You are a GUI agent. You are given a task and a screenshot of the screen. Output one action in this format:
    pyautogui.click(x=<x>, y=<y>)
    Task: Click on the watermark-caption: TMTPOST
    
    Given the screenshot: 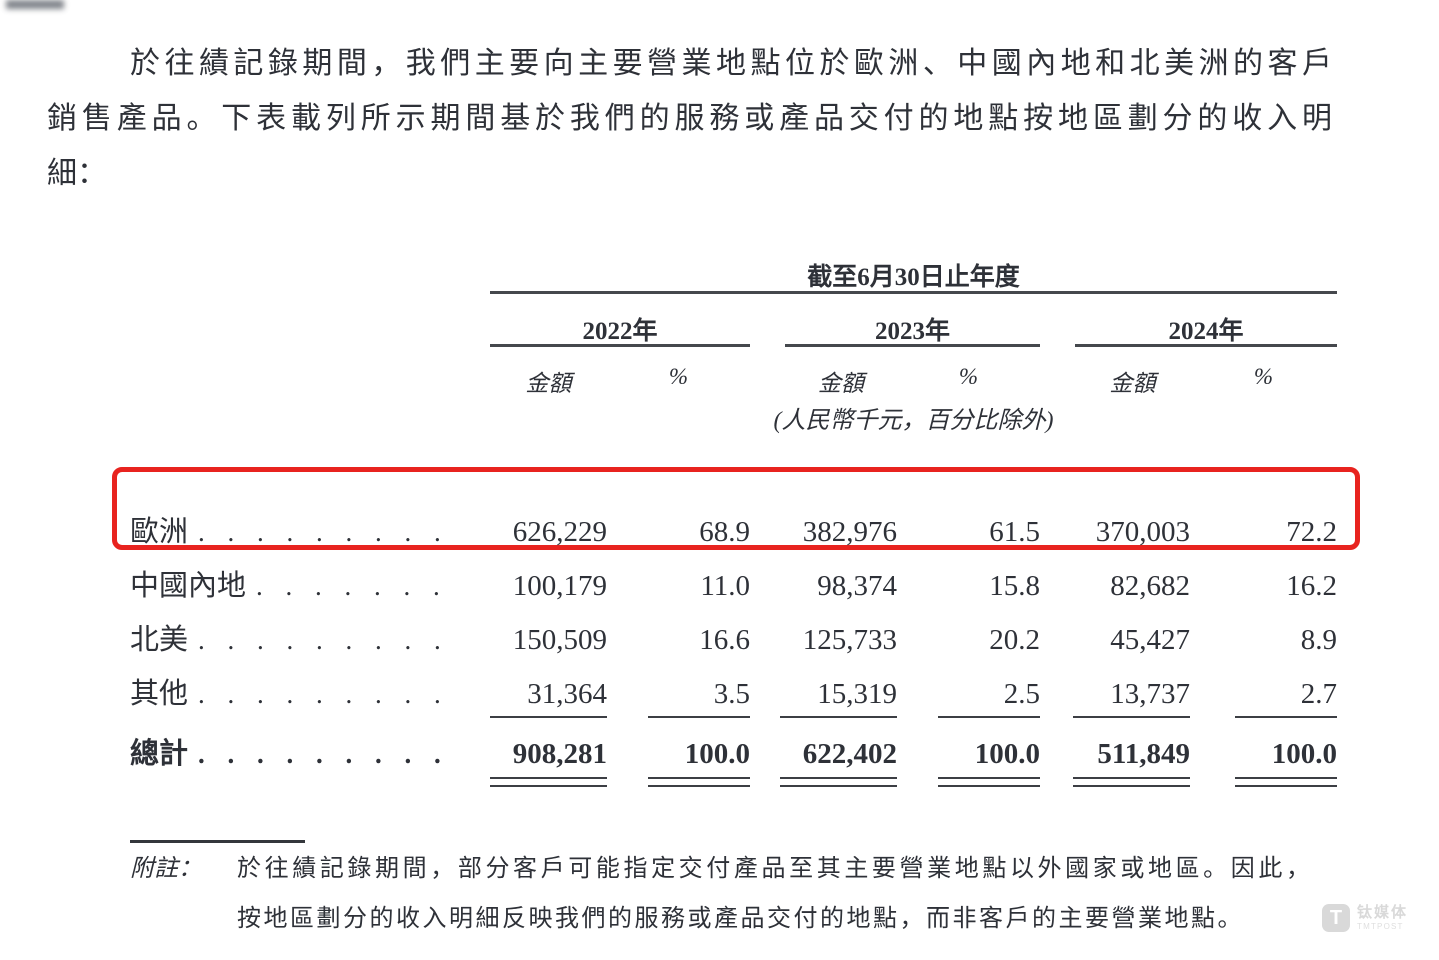 What is the action you would take?
    pyautogui.click(x=1380, y=926)
    